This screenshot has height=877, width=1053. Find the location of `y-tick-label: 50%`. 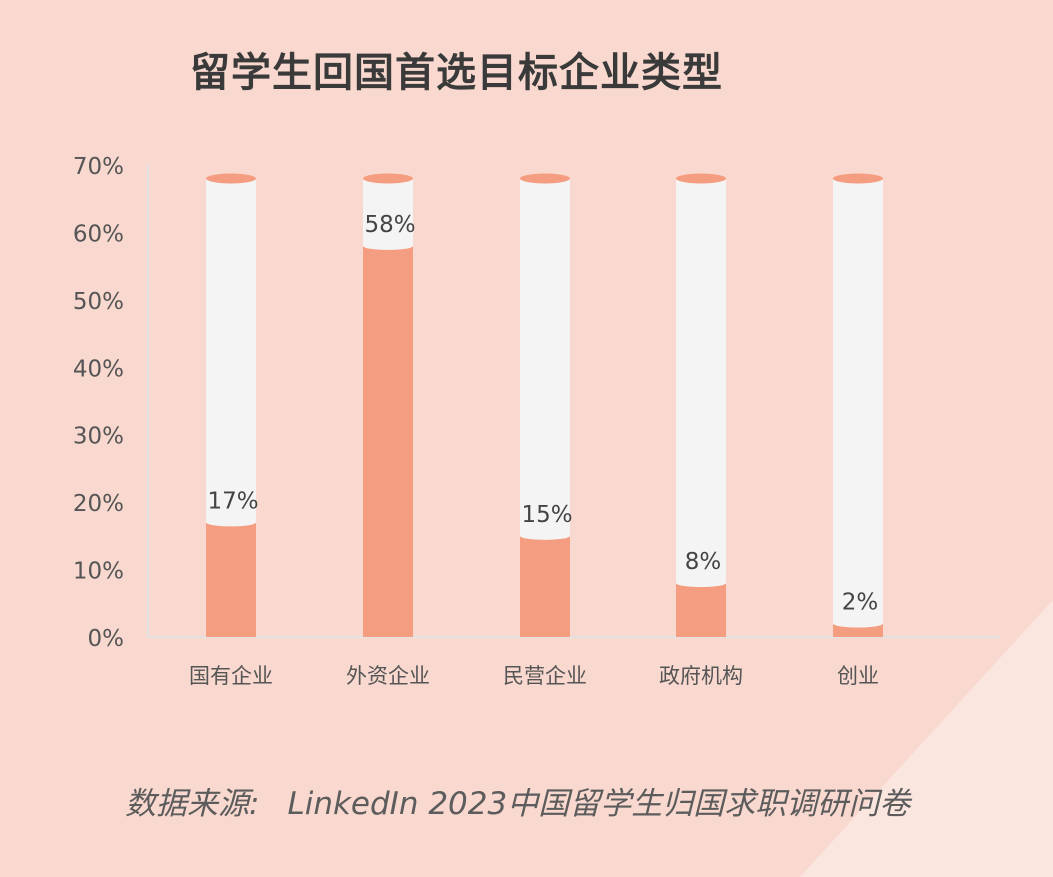

y-tick-label: 50% is located at coordinates (98, 302).